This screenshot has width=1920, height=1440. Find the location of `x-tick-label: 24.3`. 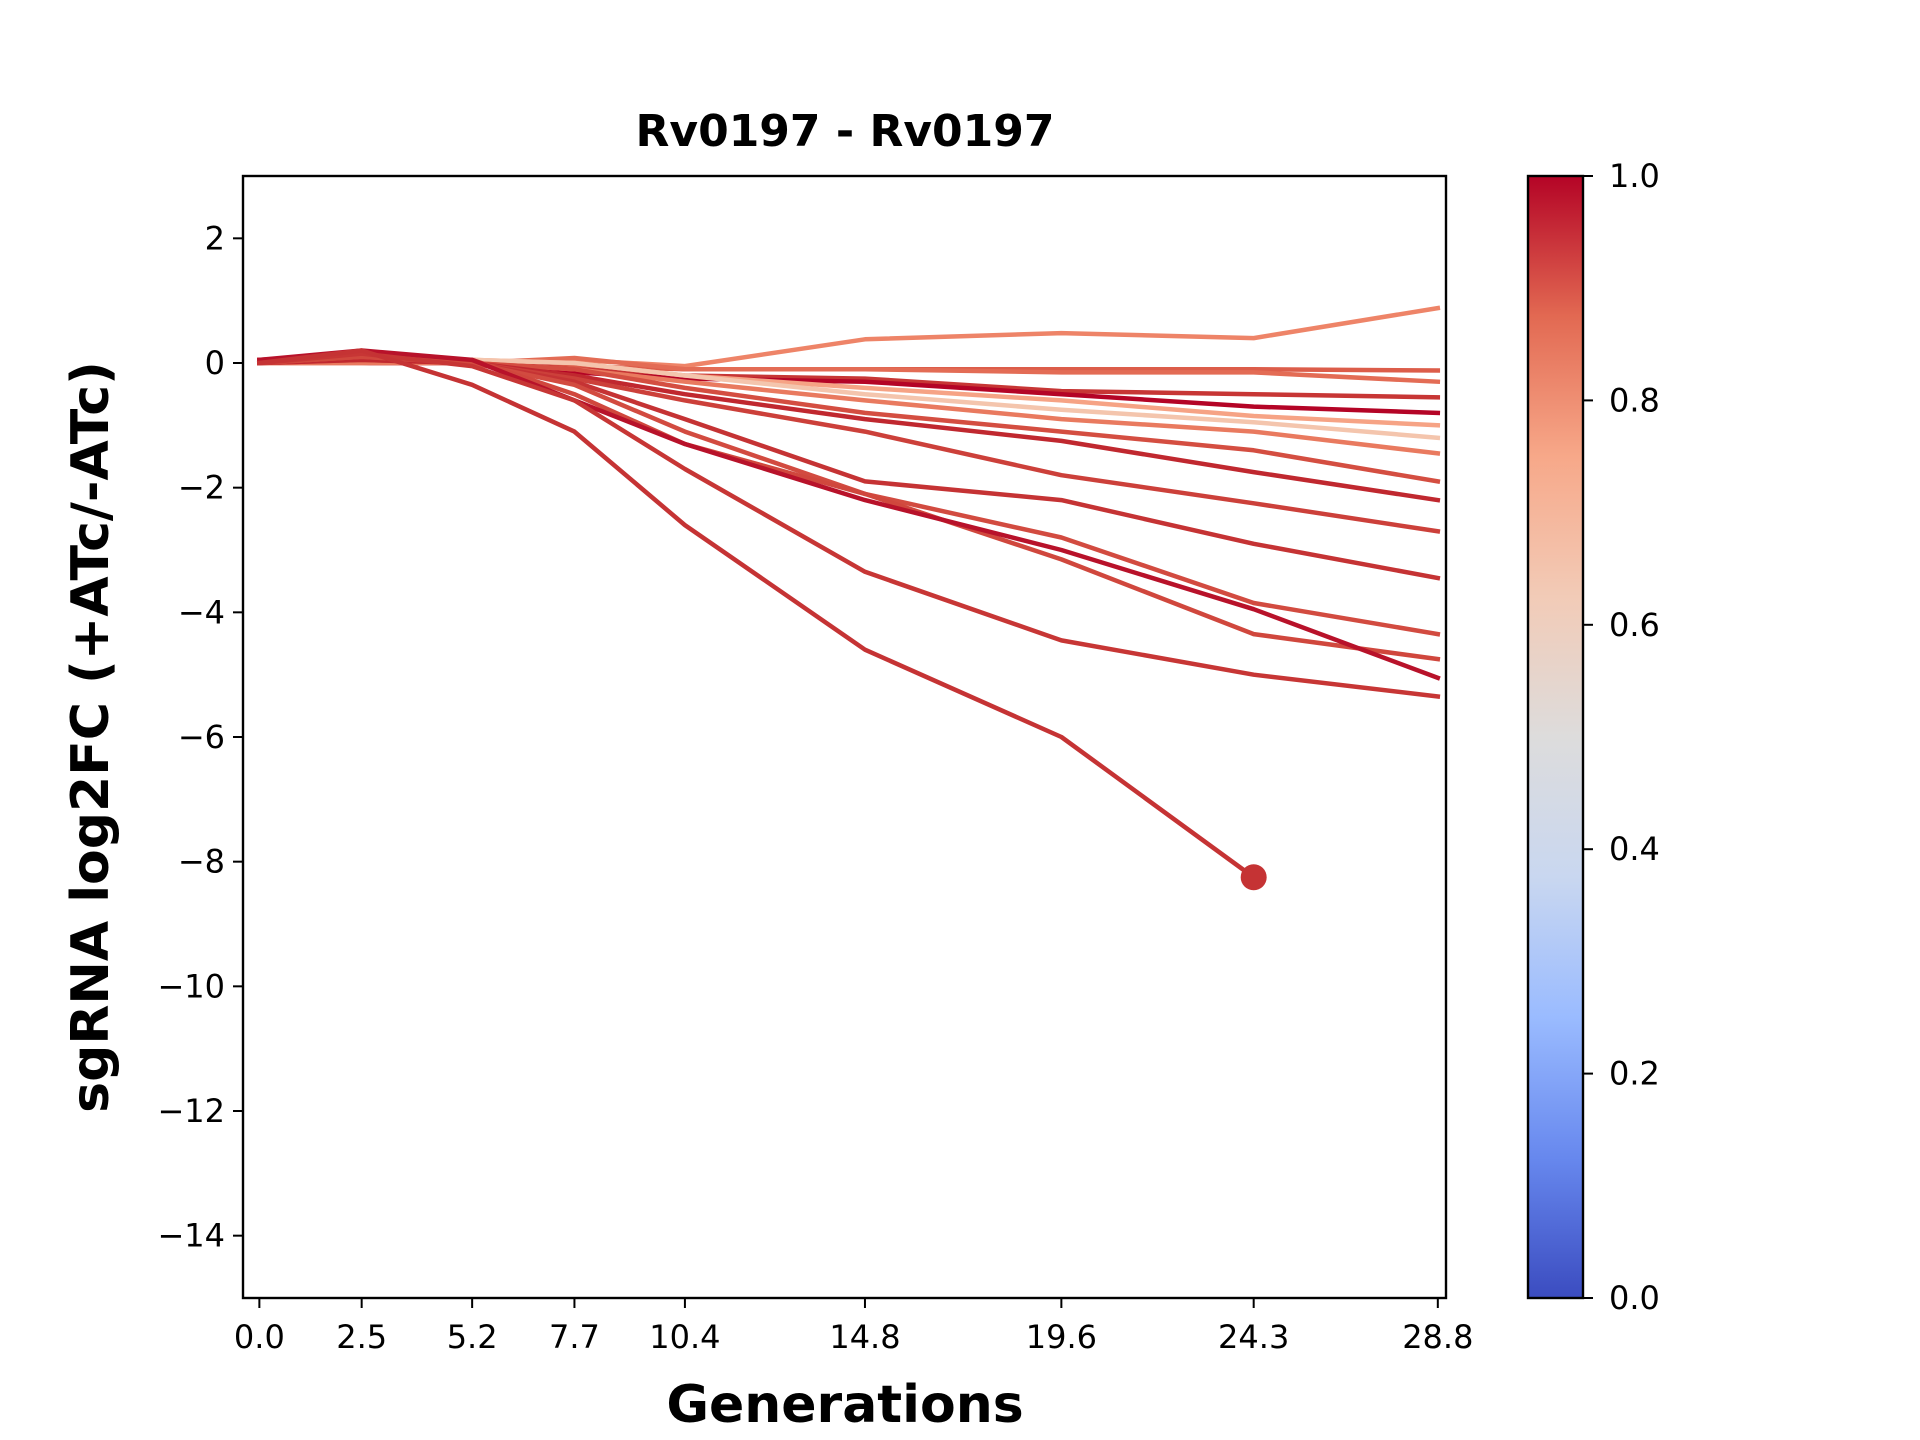

x-tick-label: 24.3 is located at coordinates (1253, 1337).